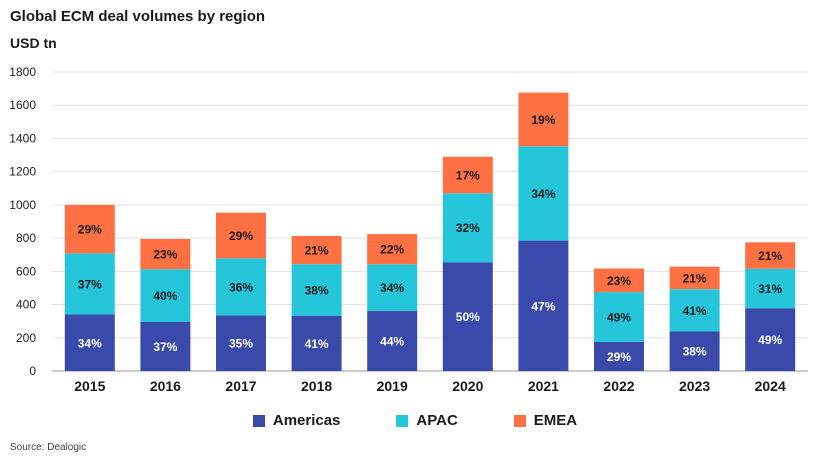 The image size is (830, 459). What do you see at coordinates (402, 420) in the screenshot?
I see `legend-swatch-apac` at bounding box center [402, 420].